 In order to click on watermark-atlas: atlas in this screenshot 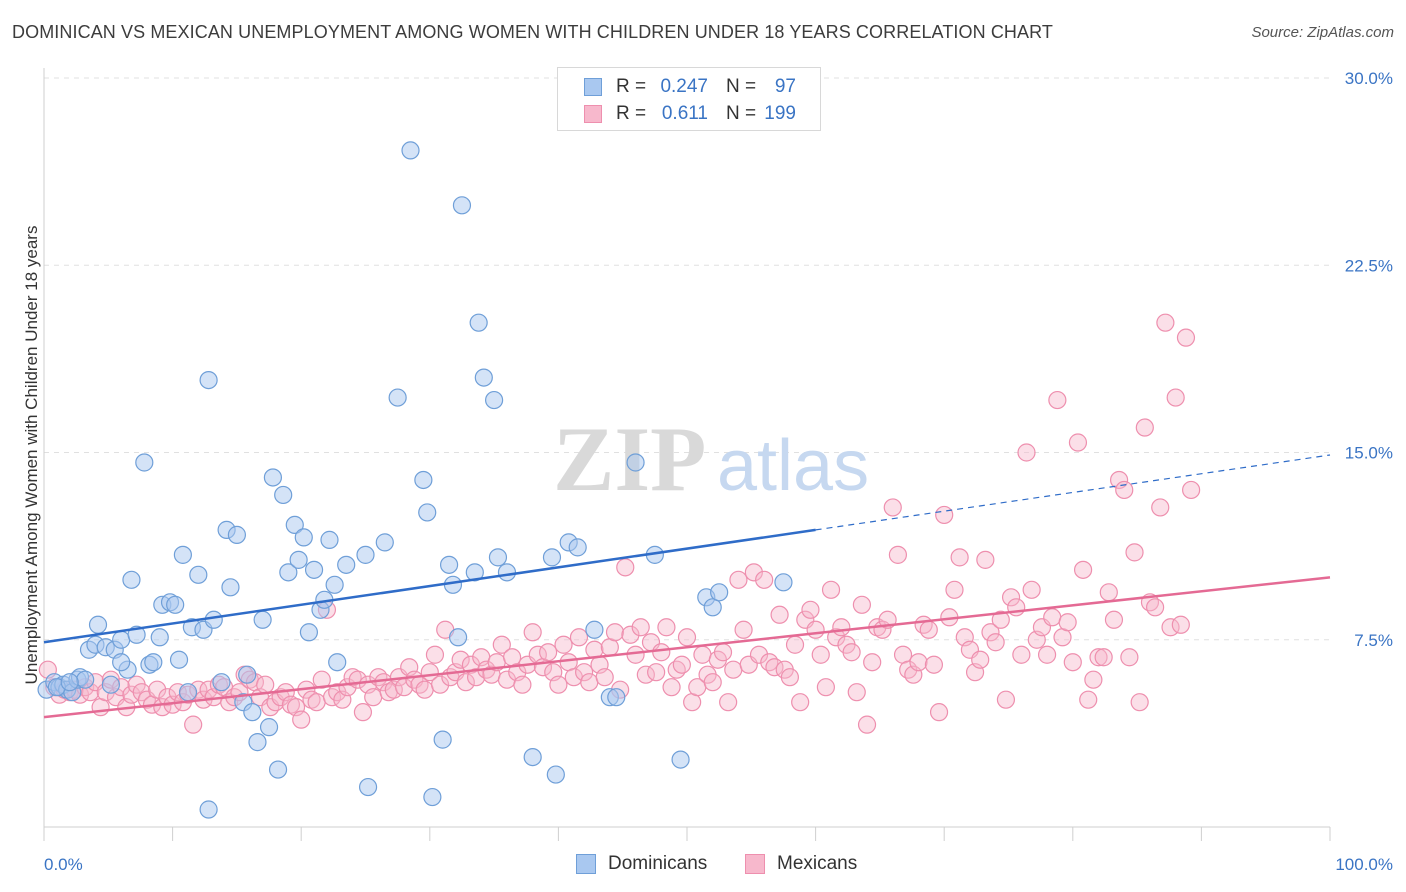, I will do `click(793, 466)`.